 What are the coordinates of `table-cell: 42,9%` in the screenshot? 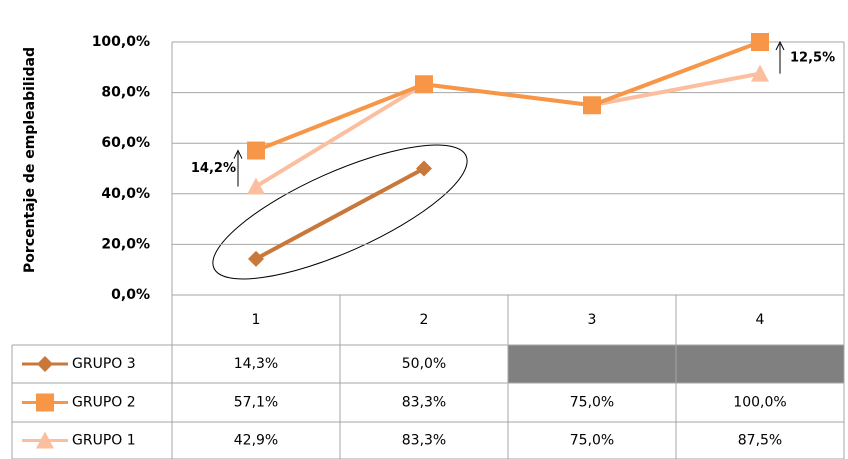 It's located at (256, 441).